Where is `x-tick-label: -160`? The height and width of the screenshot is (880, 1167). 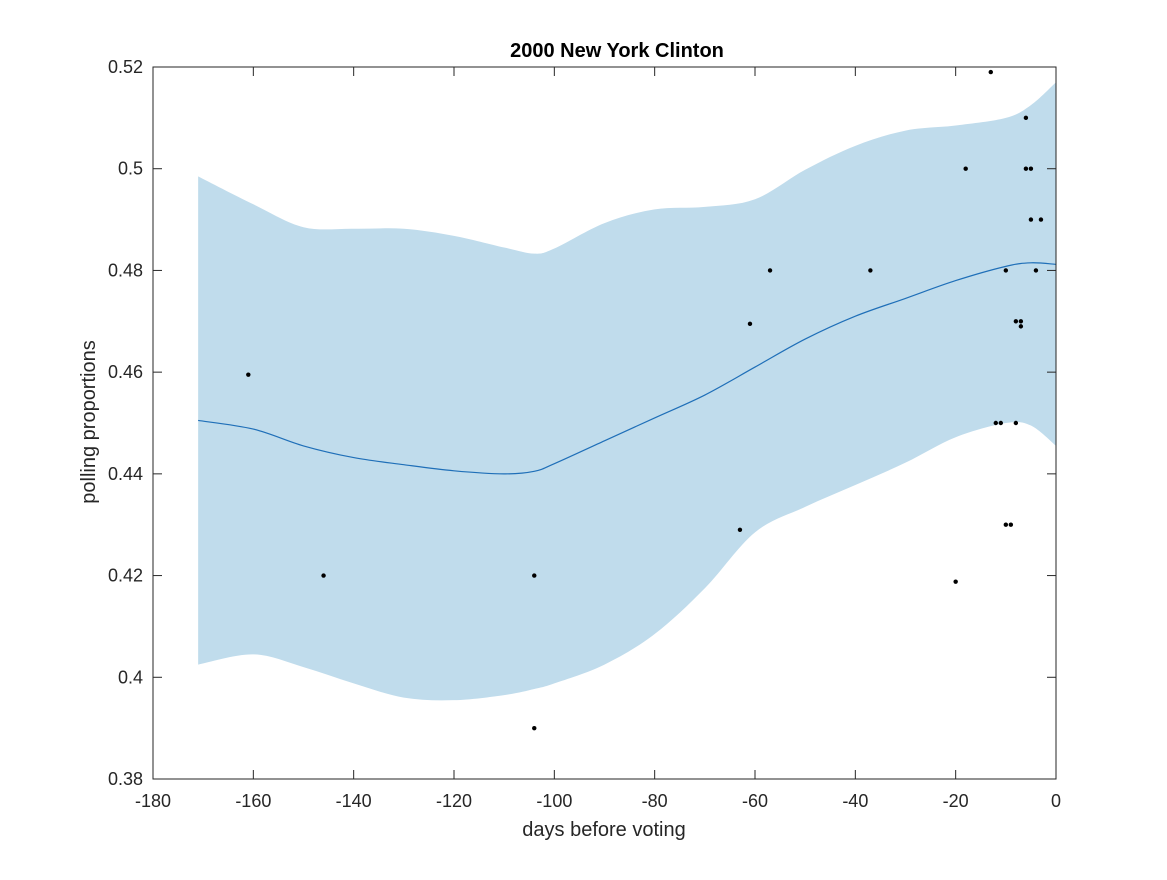 x-tick-label: -160 is located at coordinates (253, 801).